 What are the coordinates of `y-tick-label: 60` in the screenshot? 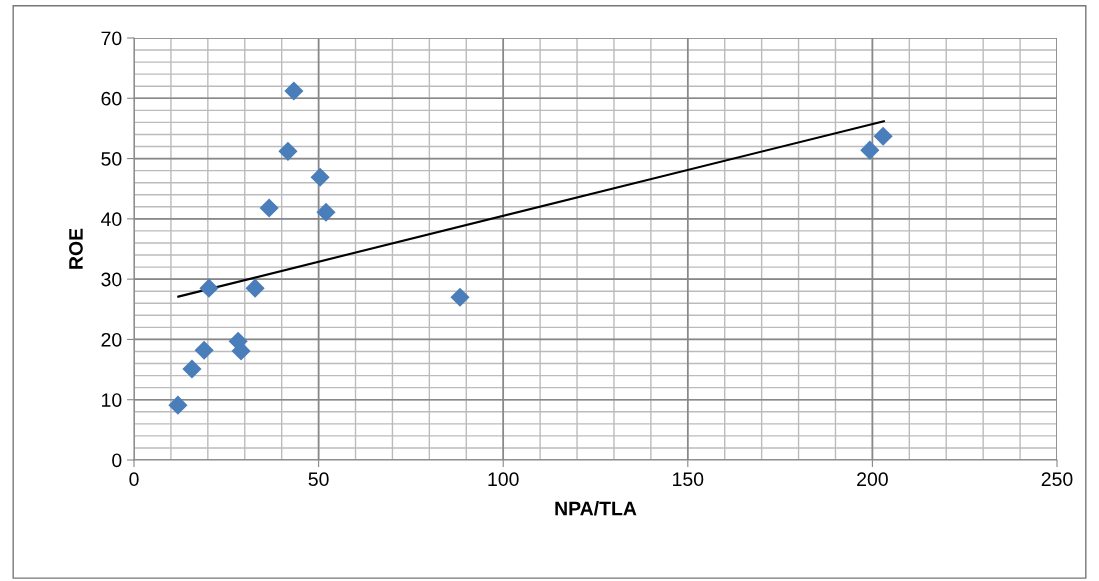 It's located at (111, 98).